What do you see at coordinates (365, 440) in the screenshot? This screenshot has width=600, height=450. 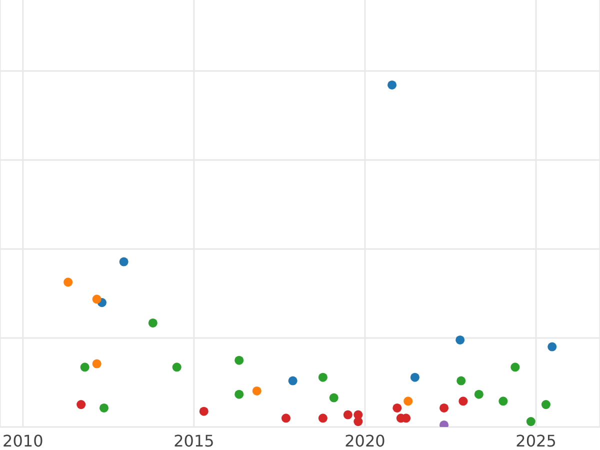 I see `x-tick-label: 2020` at bounding box center [365, 440].